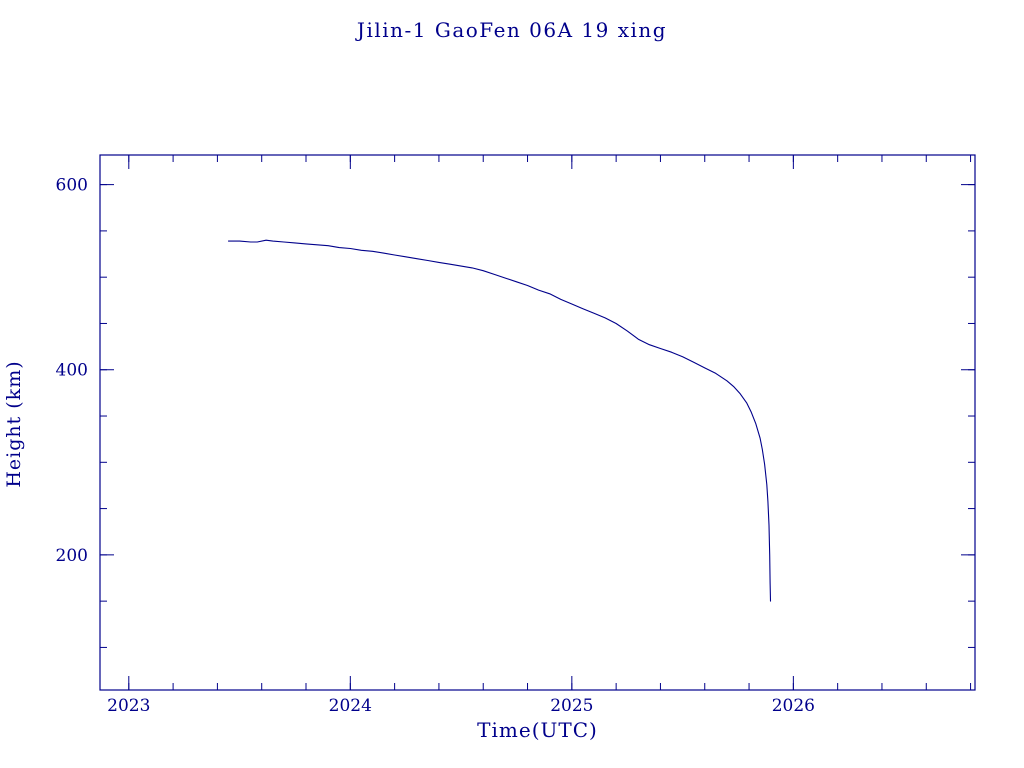 This screenshot has height=768, width=1024. Describe the element at coordinates (72, 556) in the screenshot. I see `tick-label: 200` at that location.